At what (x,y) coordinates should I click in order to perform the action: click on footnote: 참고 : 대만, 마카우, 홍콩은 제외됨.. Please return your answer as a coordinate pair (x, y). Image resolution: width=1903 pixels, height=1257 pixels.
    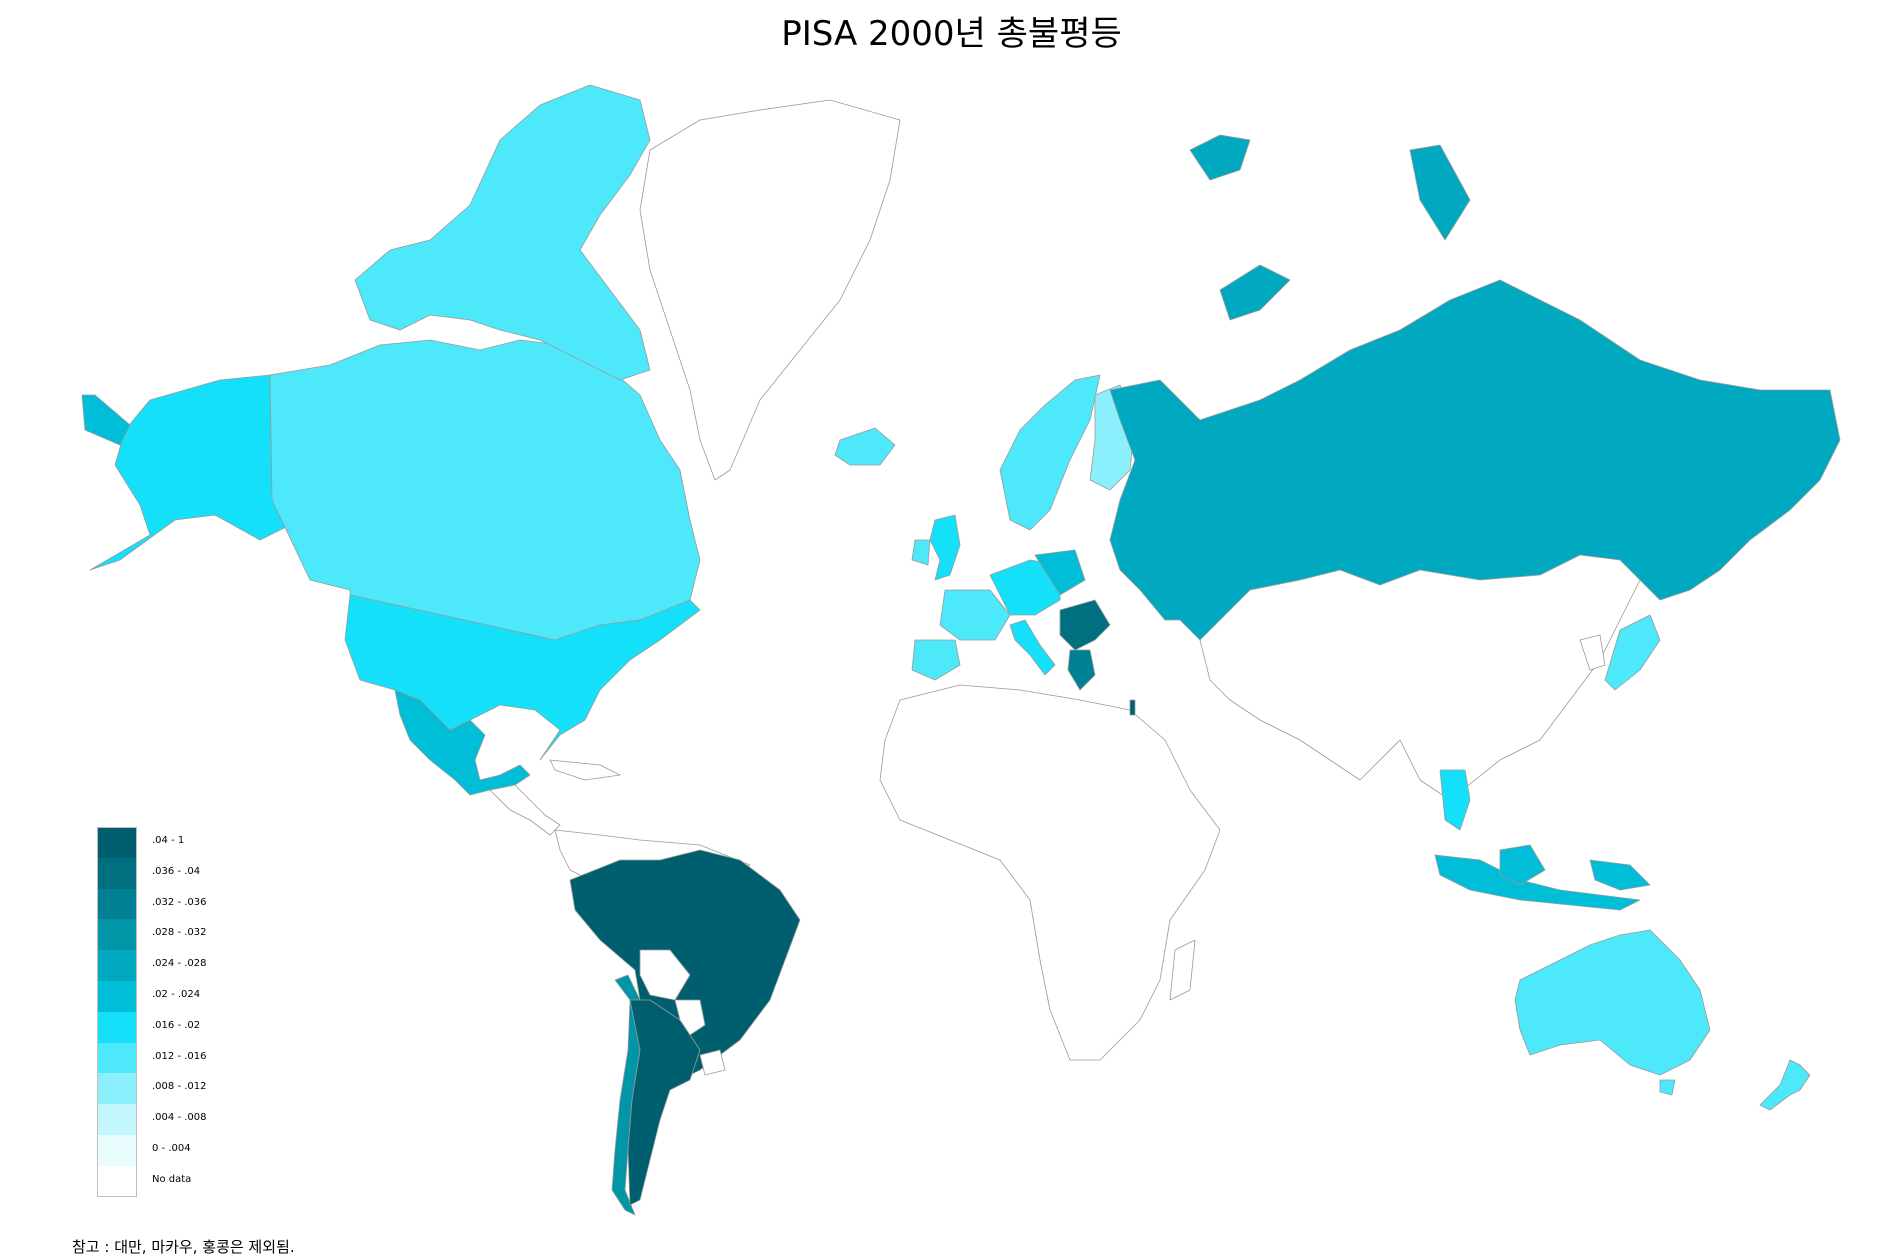
    Looking at the image, I should click on (183, 1247).